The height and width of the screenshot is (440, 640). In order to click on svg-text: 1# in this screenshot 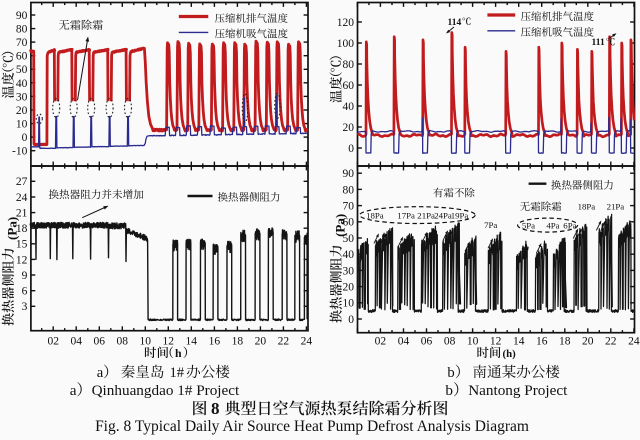, I will do `click(177, 373)`.